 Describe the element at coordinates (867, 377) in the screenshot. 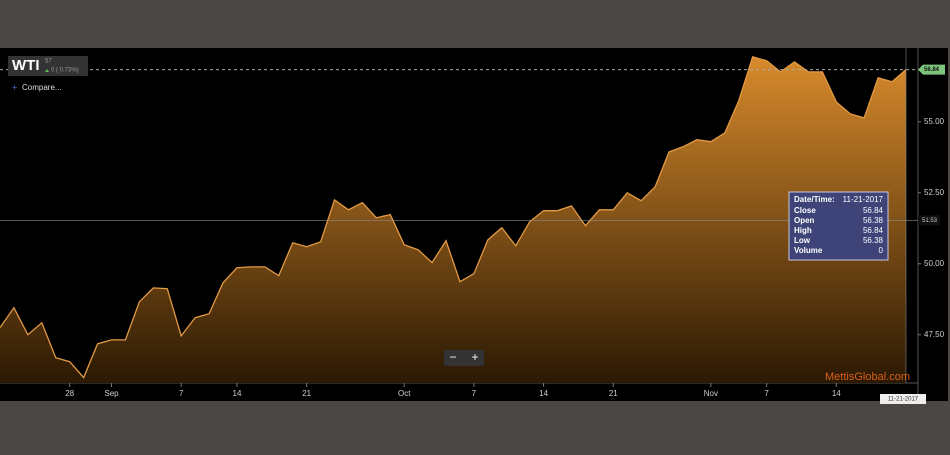

I see `watermark: MettisGlobal.com` at that location.